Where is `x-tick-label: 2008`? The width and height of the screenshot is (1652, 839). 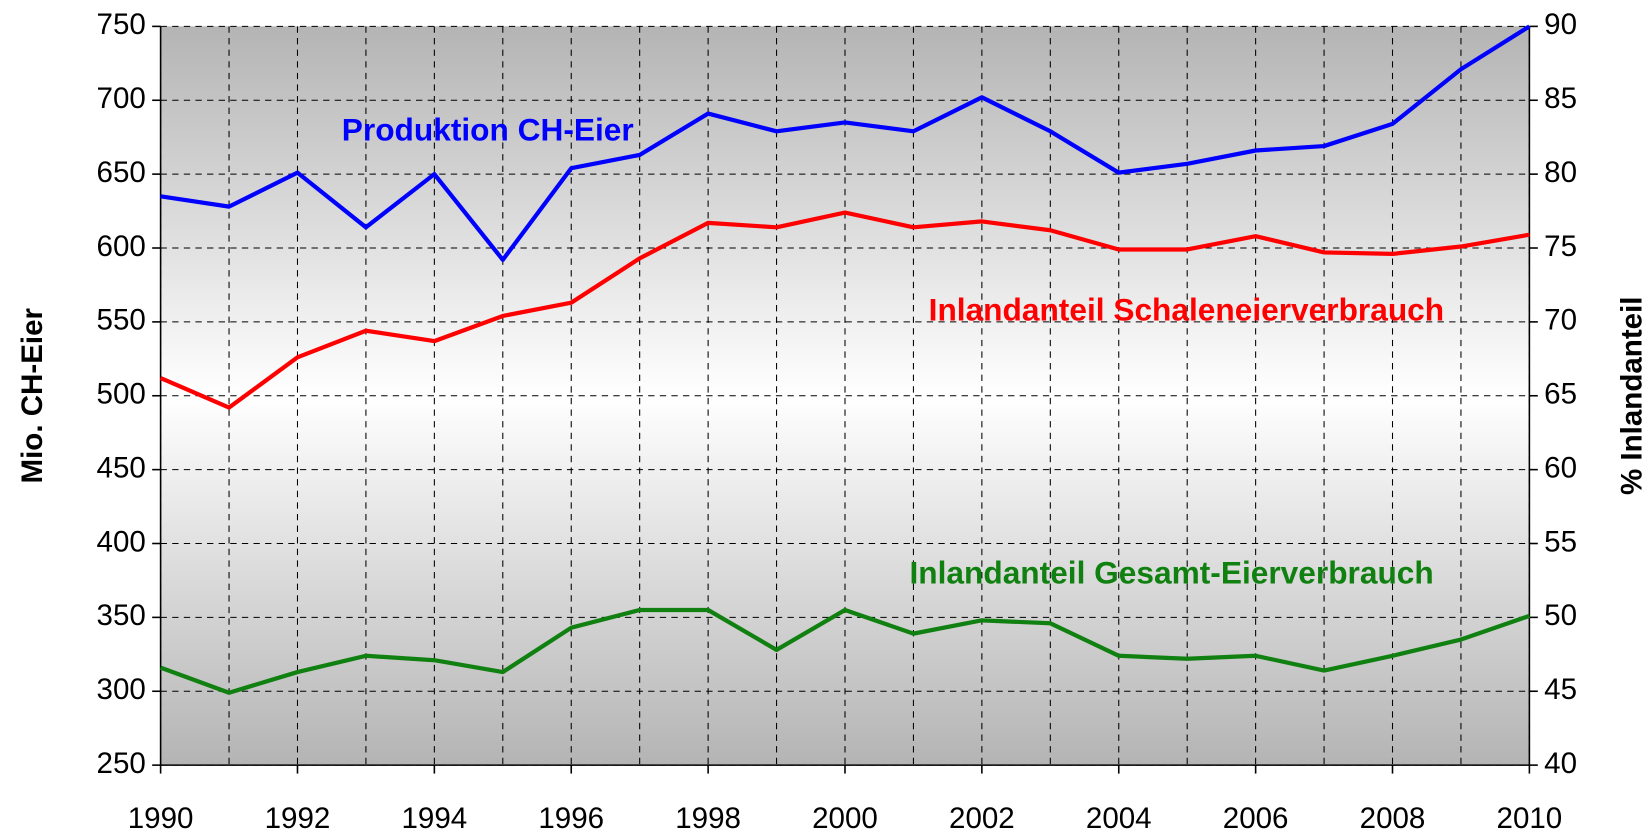
x-tick-label: 2008 is located at coordinates (1393, 818).